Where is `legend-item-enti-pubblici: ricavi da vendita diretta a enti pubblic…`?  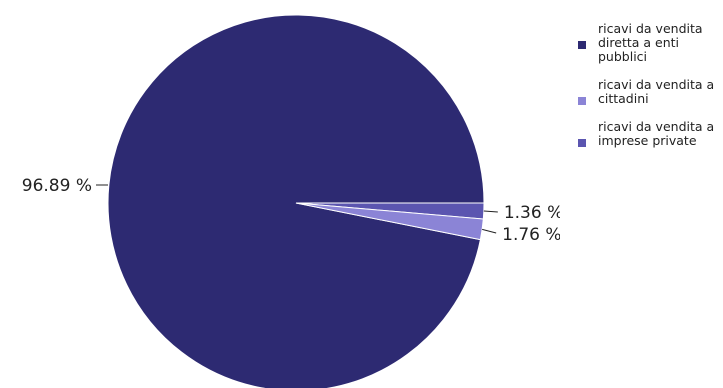 legend-item-enti-pubblici: ricavi da vendita diretta a enti pubblic… is located at coordinates (648, 43).